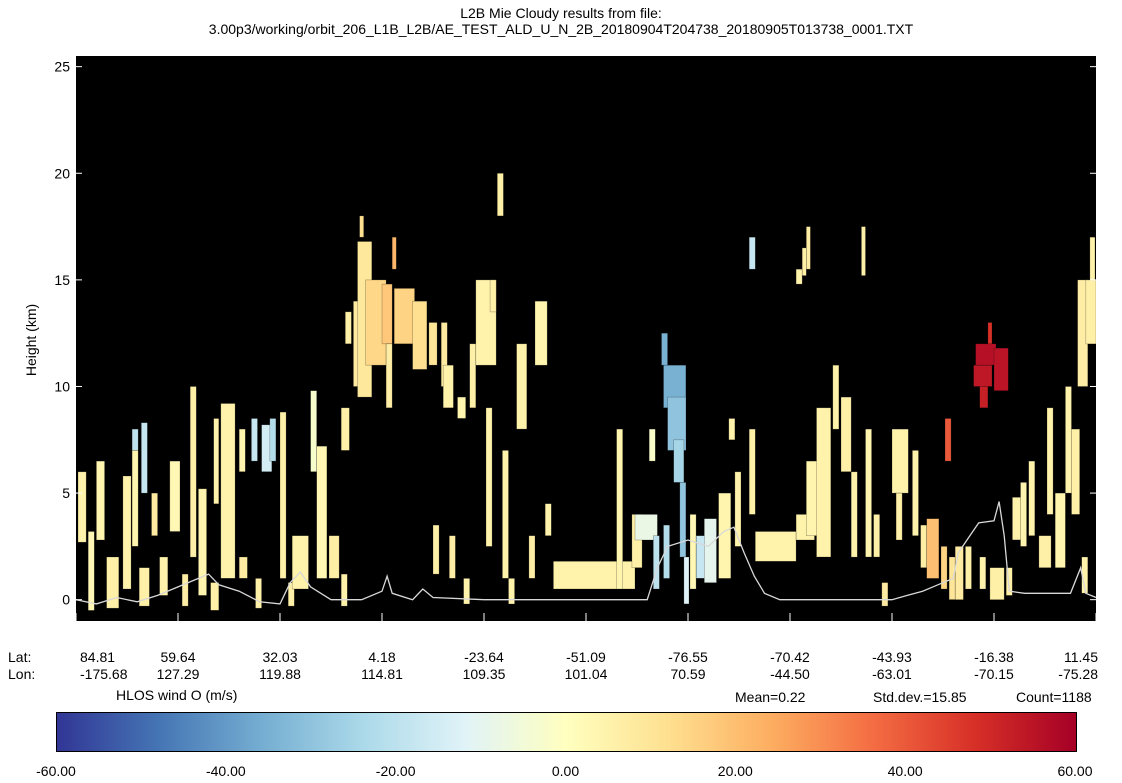  I want to click on colorbar-tick-label: 20.00, so click(735, 771).